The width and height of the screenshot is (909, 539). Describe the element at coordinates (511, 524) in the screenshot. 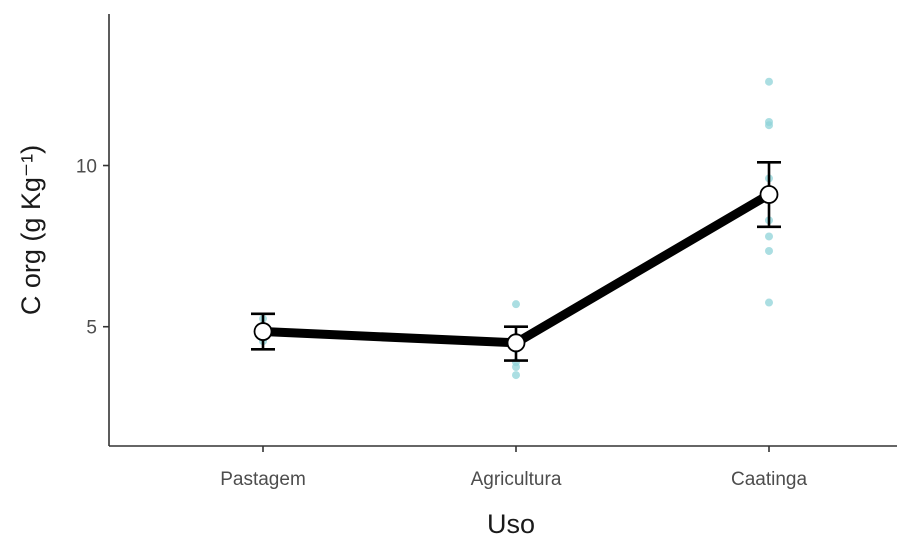

I see `x-axis-title: Uso` at that location.